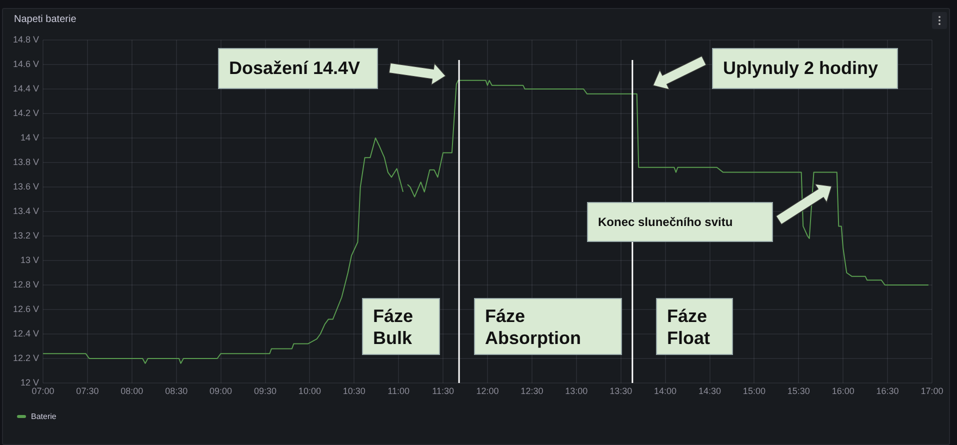 This screenshot has height=445, width=957. I want to click on y-tick-label: 13 V, so click(29, 259).